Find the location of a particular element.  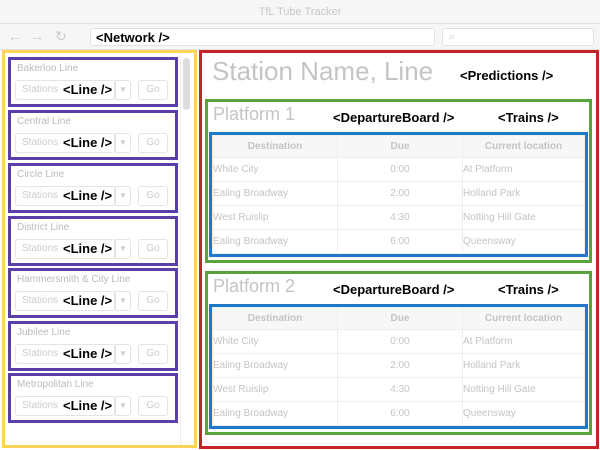

line-component: Bakerloo Line Stations ▼ Go <Line /> is located at coordinates (93, 82).